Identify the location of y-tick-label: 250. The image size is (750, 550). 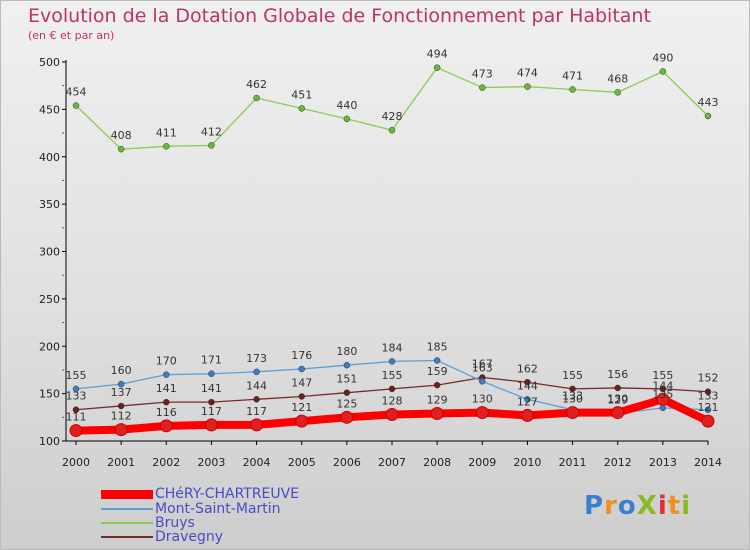
(49, 299).